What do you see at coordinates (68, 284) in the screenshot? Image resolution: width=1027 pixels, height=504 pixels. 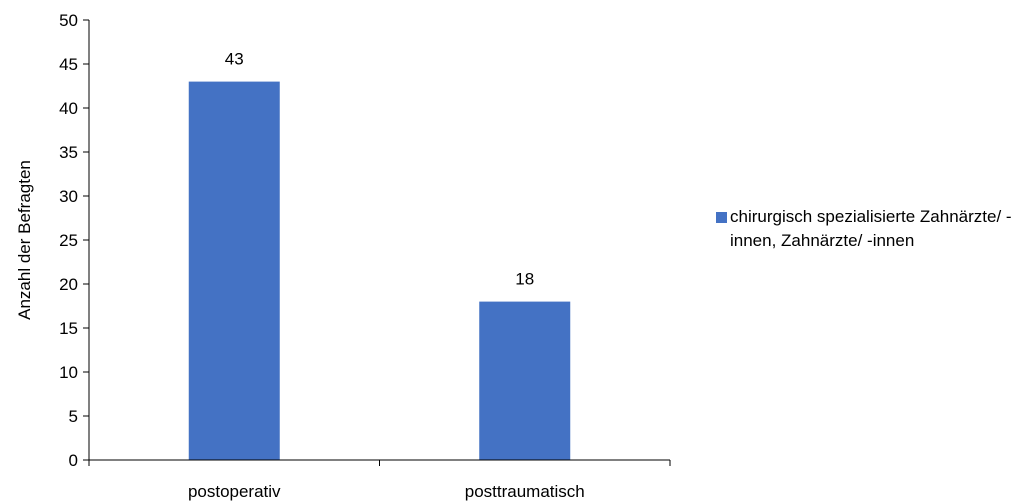 I see `y-tick-label: 20` at bounding box center [68, 284].